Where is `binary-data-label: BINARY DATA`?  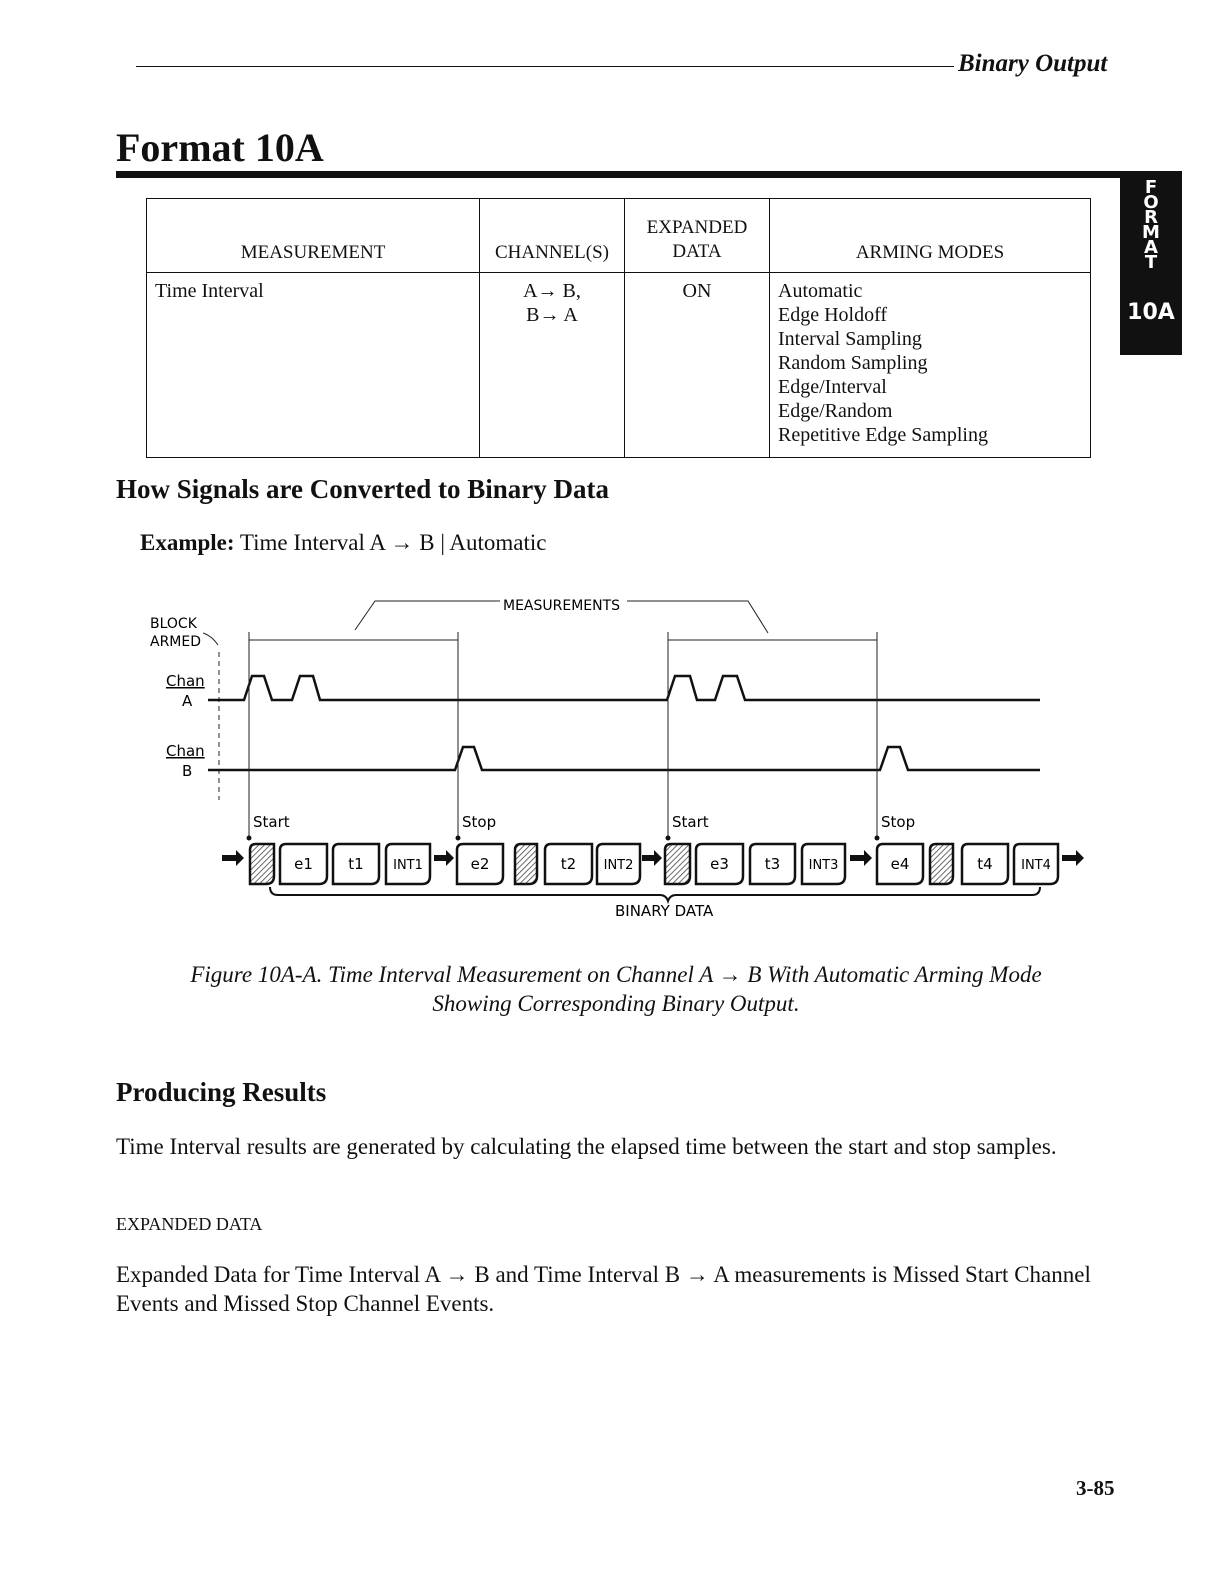
binary-data-label: BINARY DATA is located at coordinates (664, 911).